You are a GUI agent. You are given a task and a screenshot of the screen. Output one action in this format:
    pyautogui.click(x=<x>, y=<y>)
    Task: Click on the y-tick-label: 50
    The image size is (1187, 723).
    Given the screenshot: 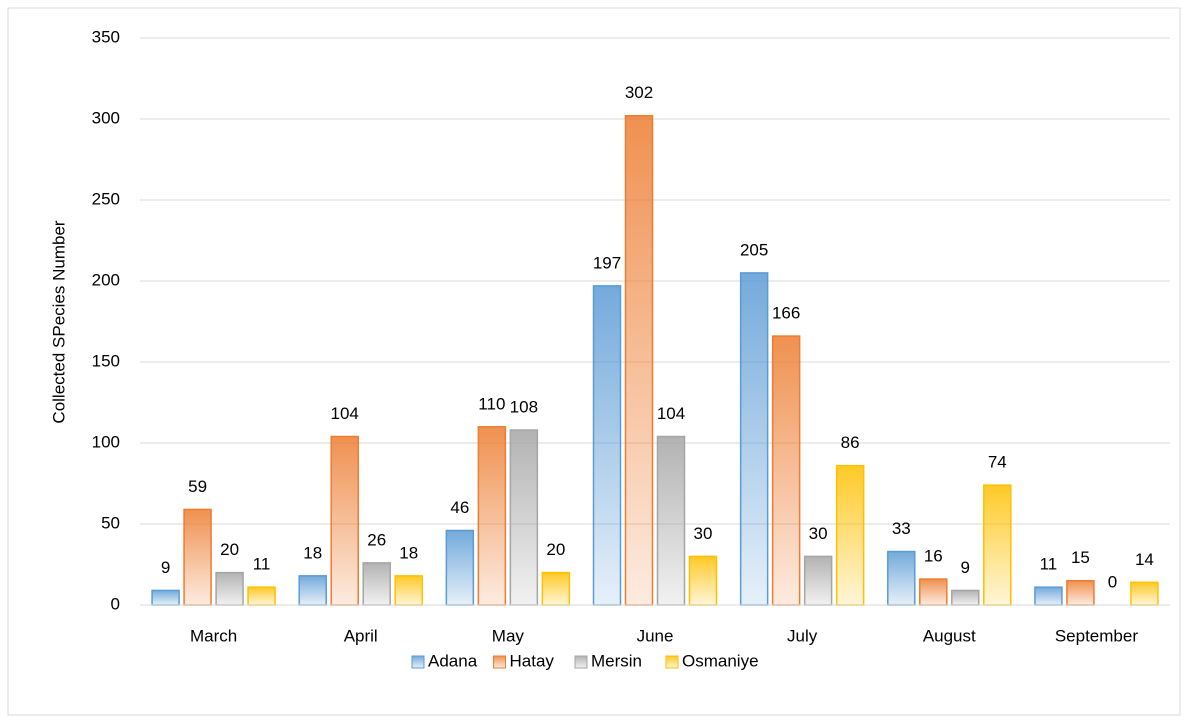 What is the action you would take?
    pyautogui.click(x=110, y=522)
    